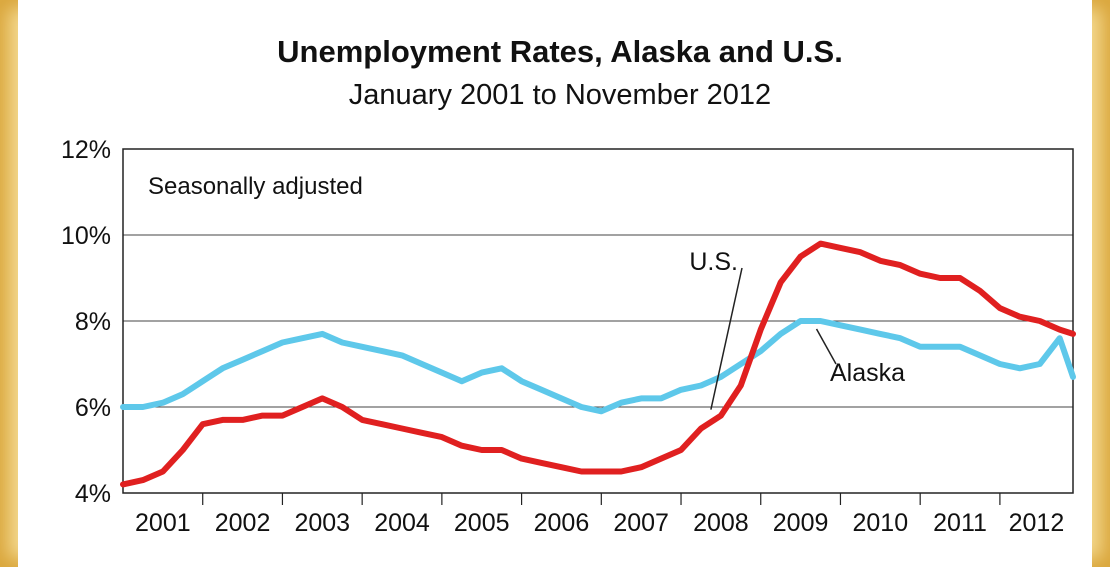 The width and height of the screenshot is (1110, 567). Describe the element at coordinates (560, 95) in the screenshot. I see `chart-subtitle: January 2001 to November 2012` at that location.